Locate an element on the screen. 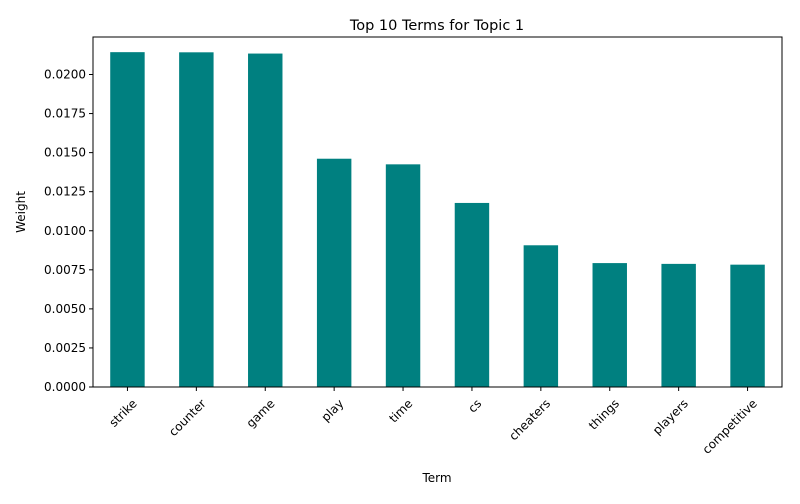 The width and height of the screenshot is (800, 504). y-tick-label: 0.0050 is located at coordinates (65, 309).